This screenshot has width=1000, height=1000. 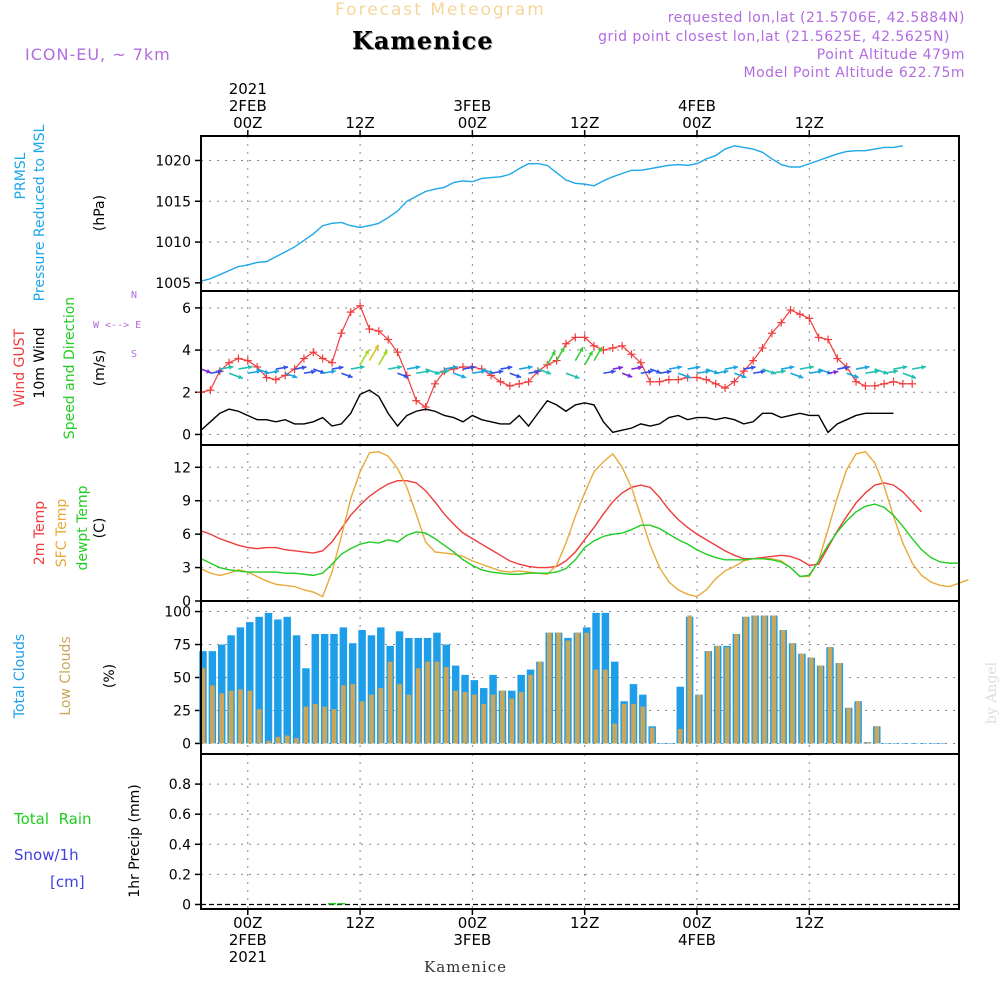 What do you see at coordinates (465, 967) in the screenshot?
I see `footer-location: Kamenice` at bounding box center [465, 967].